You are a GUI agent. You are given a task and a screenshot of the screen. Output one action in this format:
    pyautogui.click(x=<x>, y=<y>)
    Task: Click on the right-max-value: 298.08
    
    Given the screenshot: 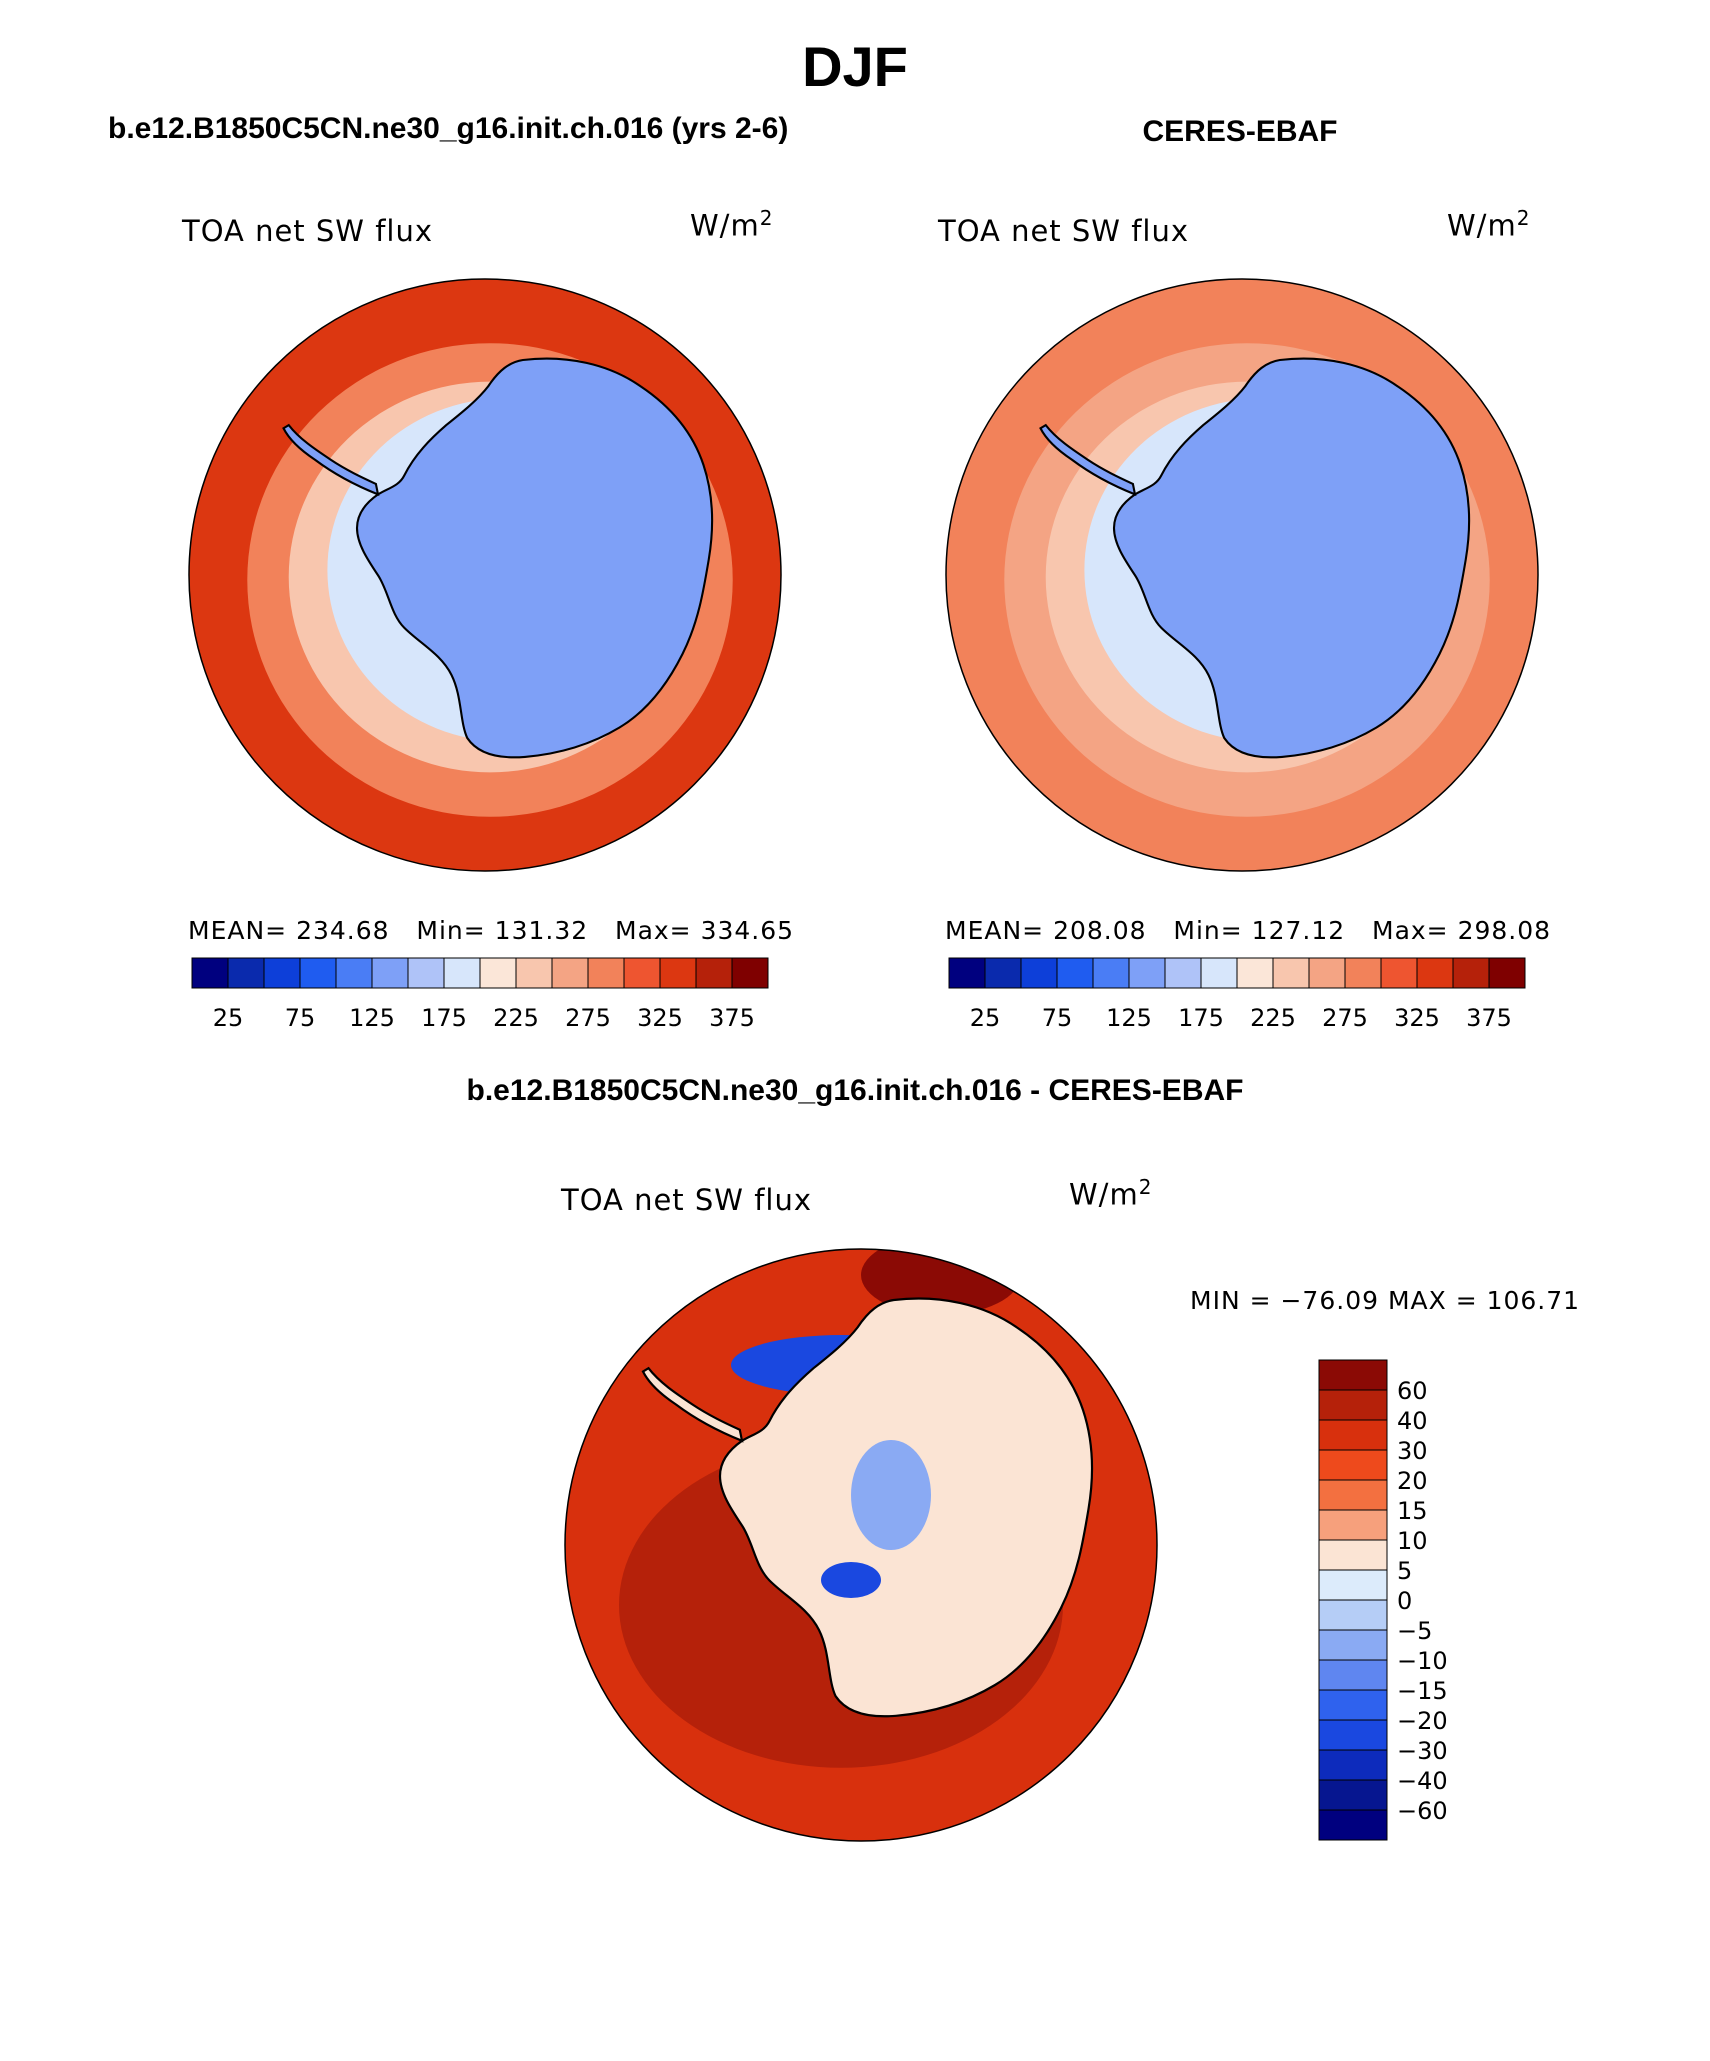 What is the action you would take?
    pyautogui.click(x=1504, y=930)
    